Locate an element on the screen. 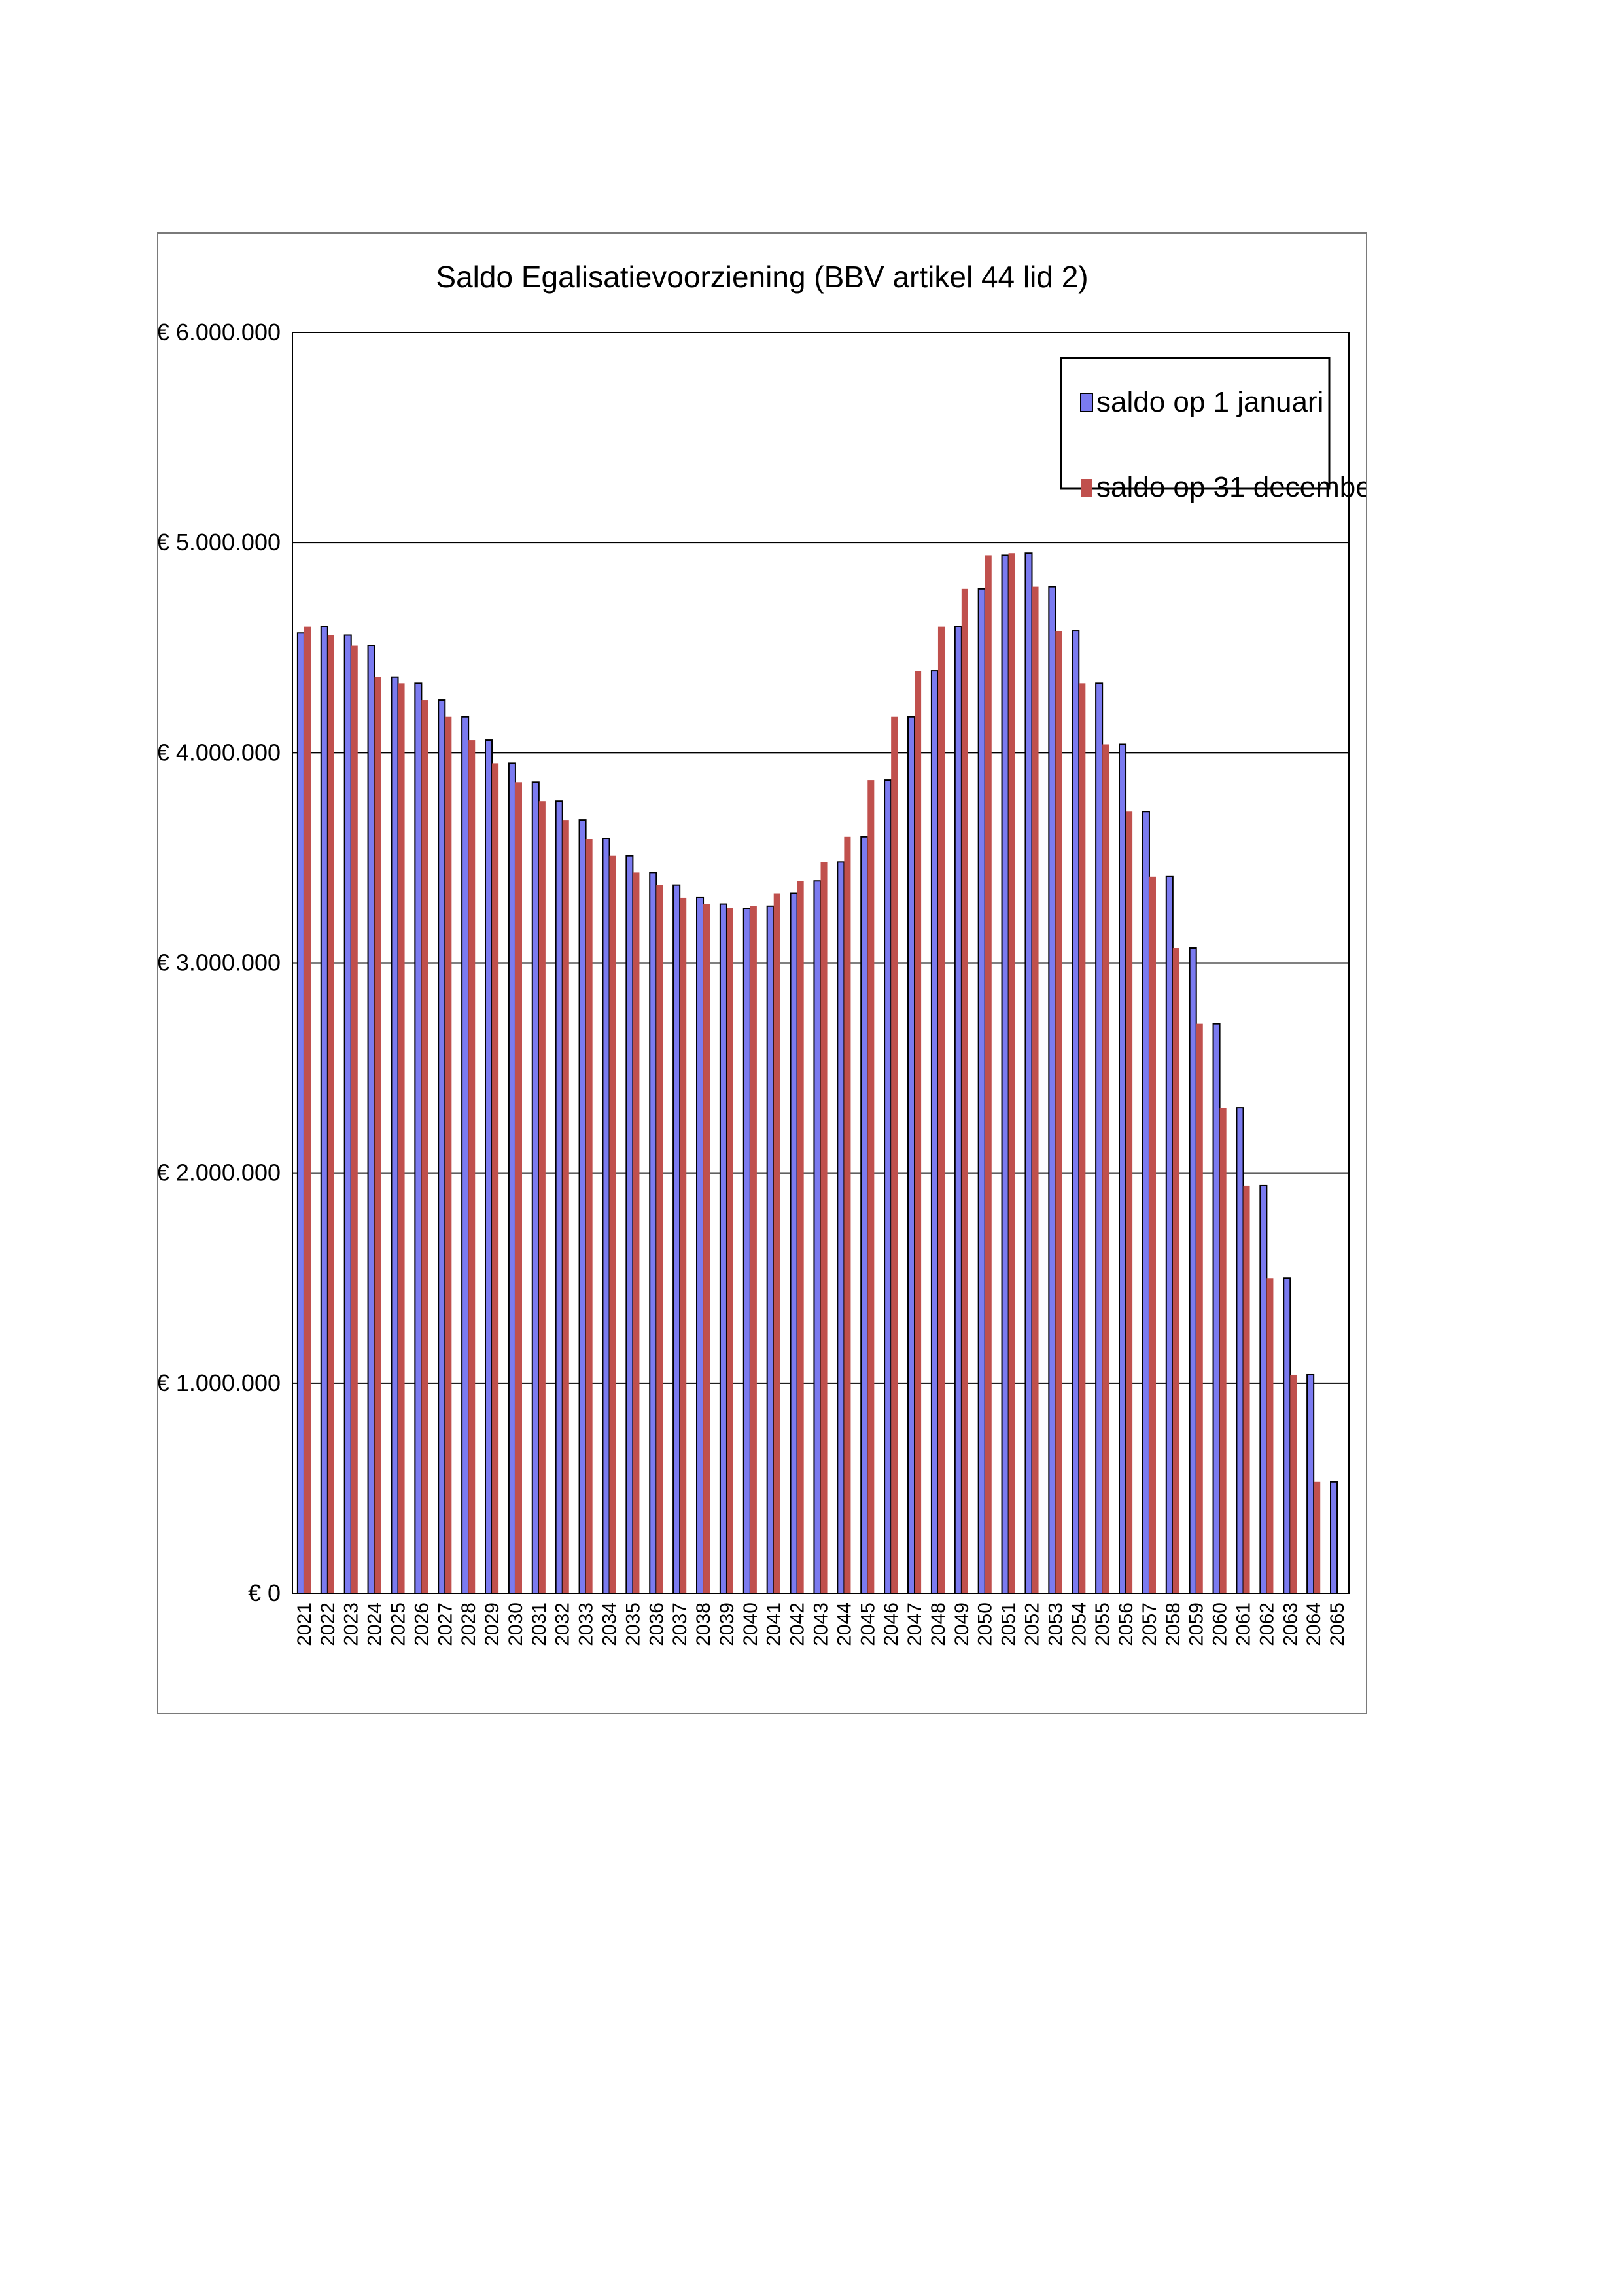 This screenshot has width=1623, height=2296. x-tick-label: 2063 is located at coordinates (1290, 1624).